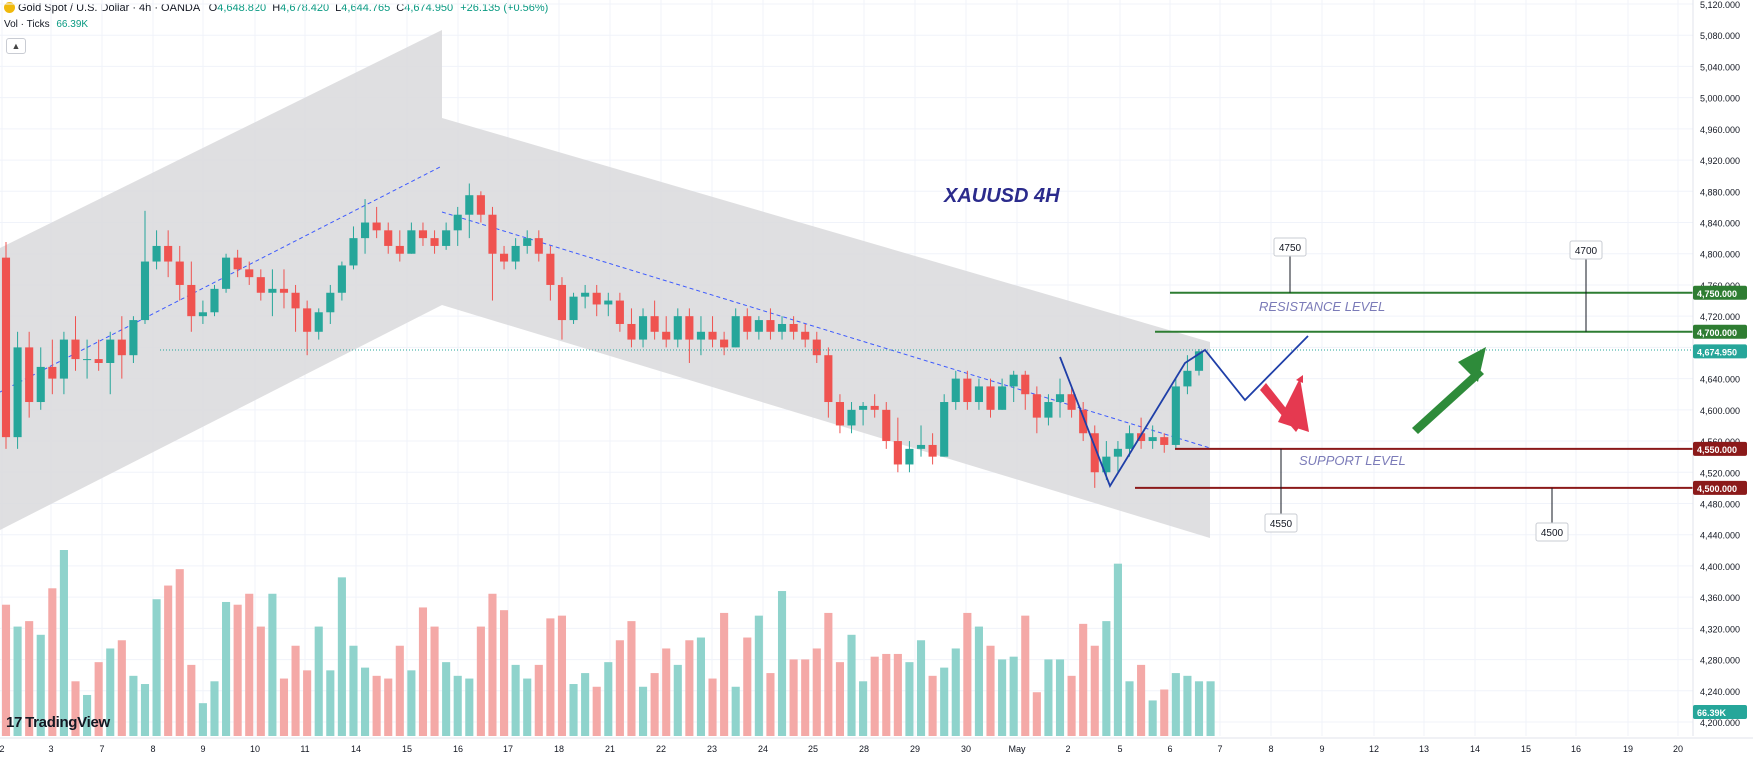  I want to click on price-tick-label: 4,720.000, so click(1720, 317).